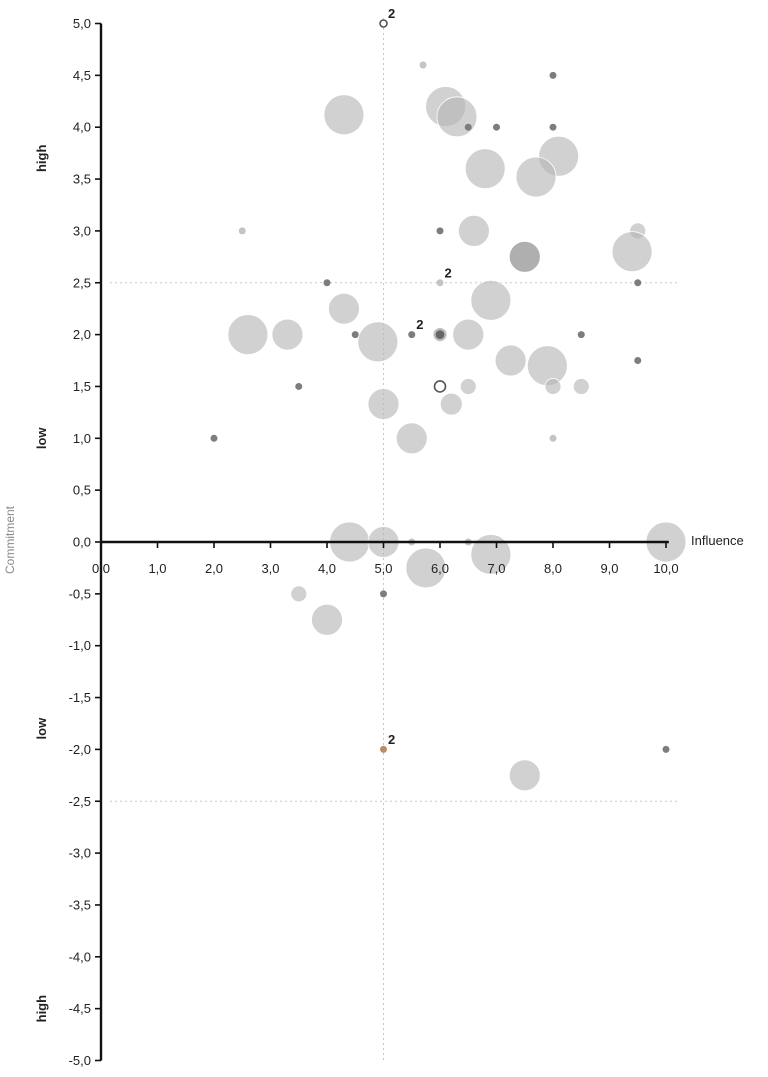 This screenshot has width=768, height=1077. What do you see at coordinates (82, 282) in the screenshot?
I see `y-tick-label: 2,5` at bounding box center [82, 282].